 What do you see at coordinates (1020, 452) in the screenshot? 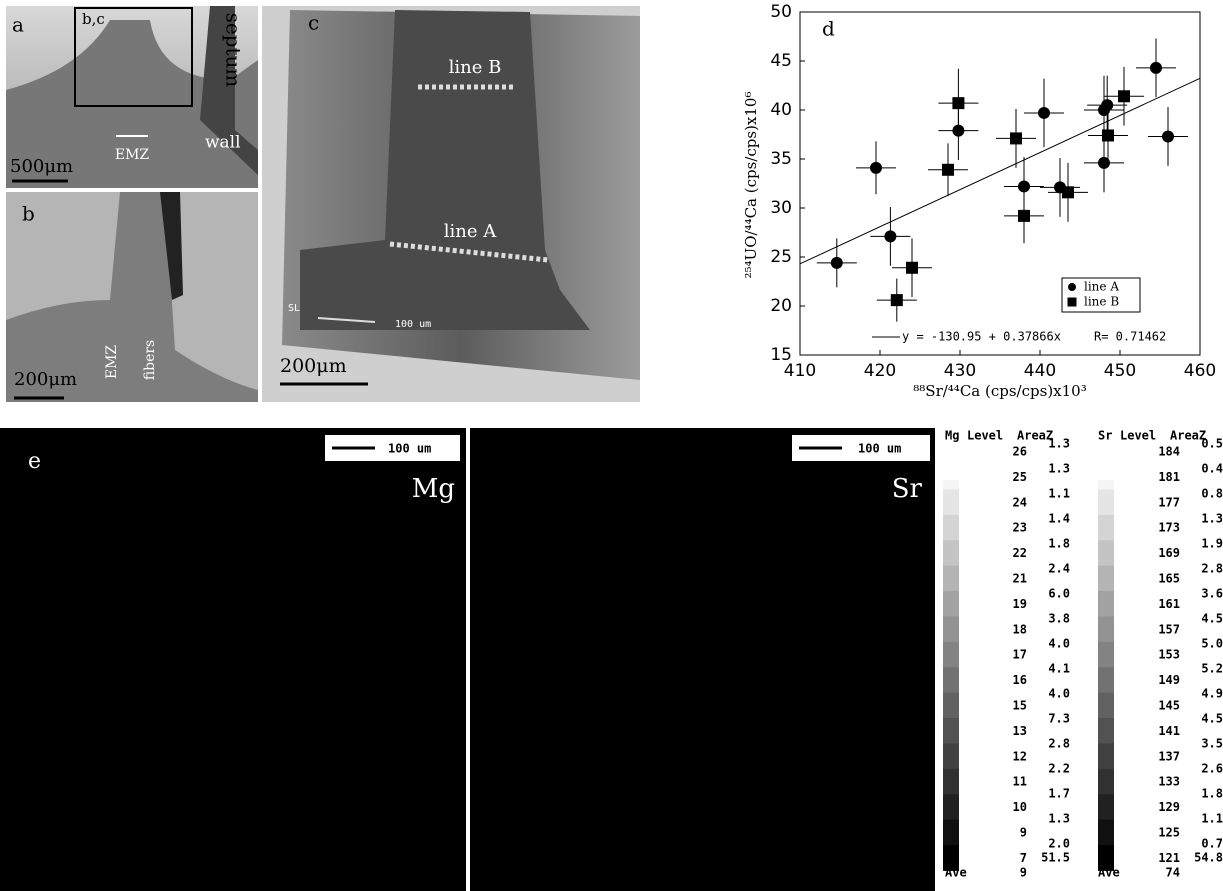
I see `level-label: 26` at bounding box center [1020, 452].